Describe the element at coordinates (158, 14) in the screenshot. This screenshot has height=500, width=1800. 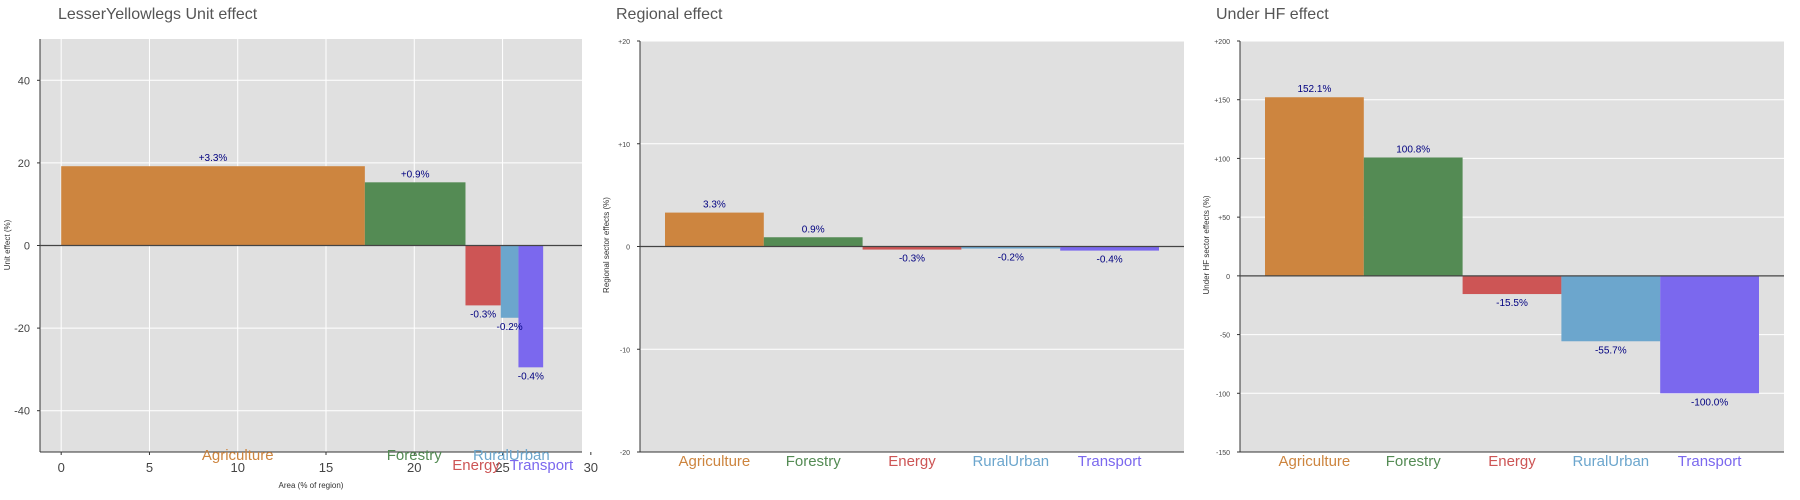
I see `unit-effect-title: LesserYellowlegs Unit effect` at that location.